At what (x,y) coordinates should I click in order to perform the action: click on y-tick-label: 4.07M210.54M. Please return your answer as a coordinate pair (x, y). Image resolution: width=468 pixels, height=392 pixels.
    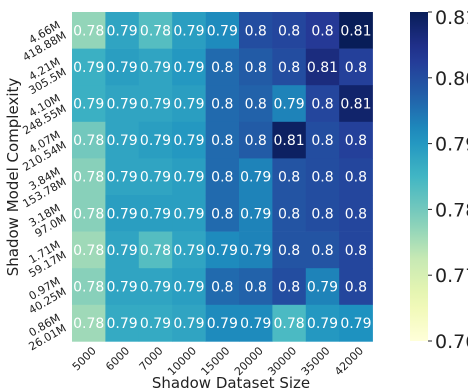
    Looking at the image, I should click on (41, 151).